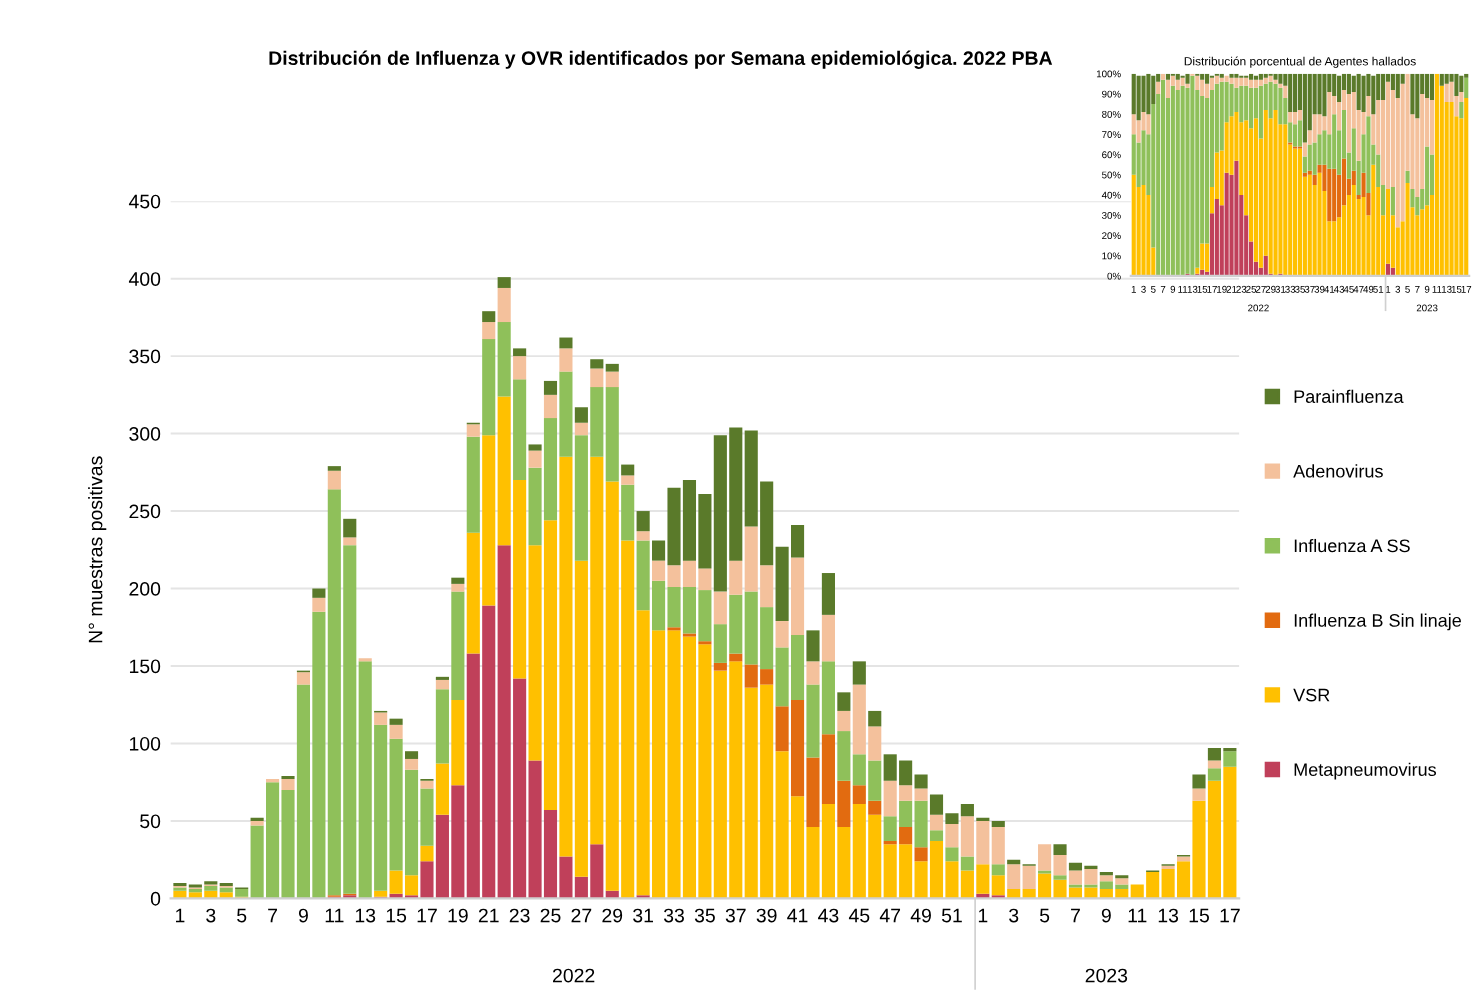  Describe the element at coordinates (643, 915) in the screenshot. I see `x-tick-label: 31` at that location.